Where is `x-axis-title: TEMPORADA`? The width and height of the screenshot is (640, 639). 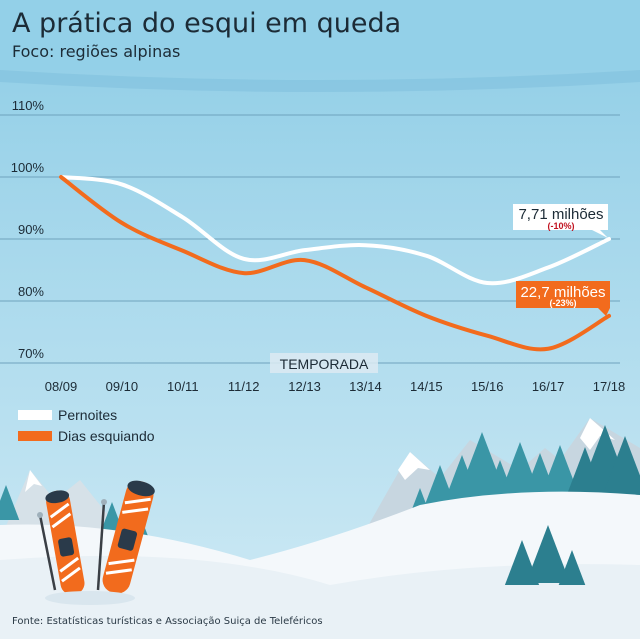
x-axis-title: TEMPORADA is located at coordinates (324, 364).